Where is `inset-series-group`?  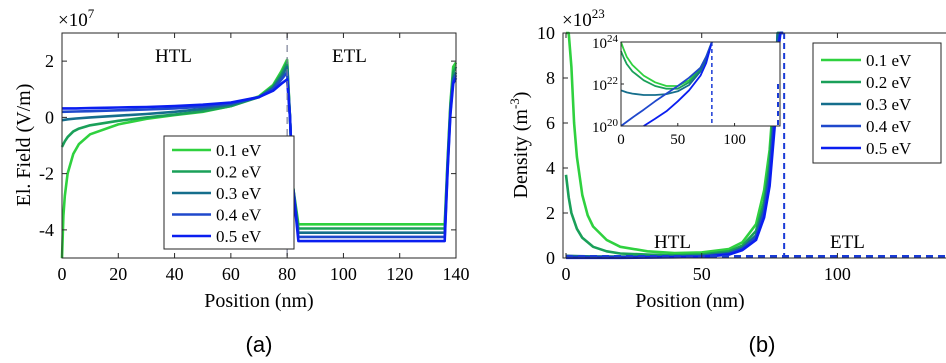
inset-series-group is located at coordinates (666, 84).